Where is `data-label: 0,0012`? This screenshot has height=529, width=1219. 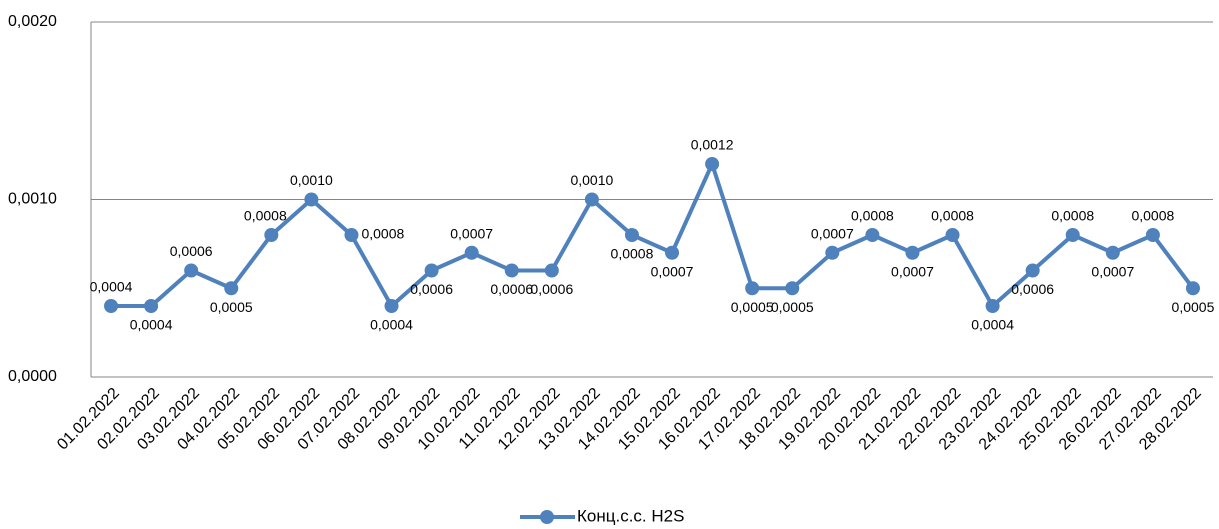 data-label: 0,0012 is located at coordinates (712, 145).